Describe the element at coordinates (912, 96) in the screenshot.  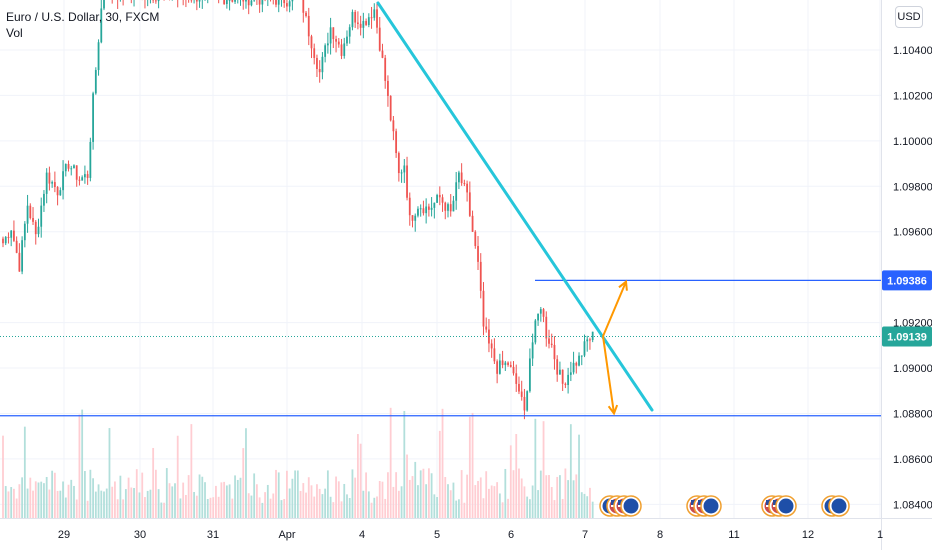
I see `price-tick-label: 1.10200` at that location.